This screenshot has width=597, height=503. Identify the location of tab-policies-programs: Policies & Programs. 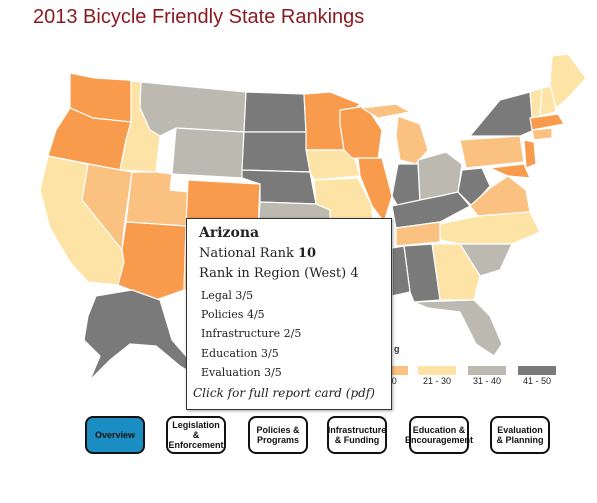
(278, 435).